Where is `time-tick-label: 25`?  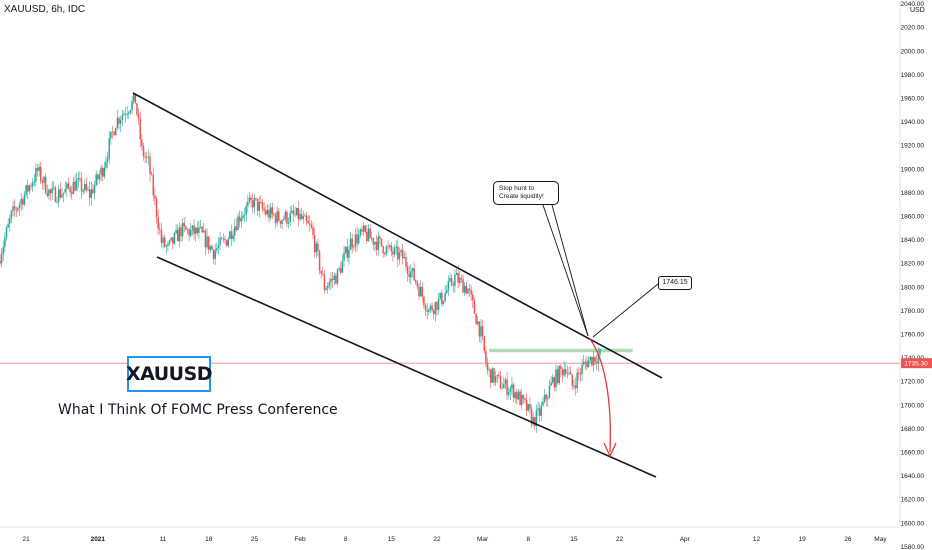
time-tick-label: 25 is located at coordinates (255, 539).